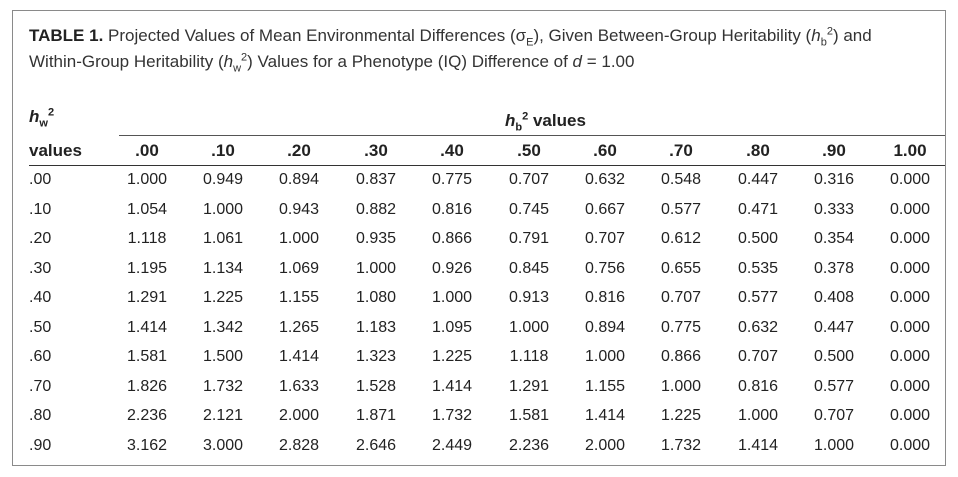 Image resolution: width=958 pixels, height=477 pixels. Describe the element at coordinates (519, 127) in the screenshot. I see `col-header-sub: b` at that location.